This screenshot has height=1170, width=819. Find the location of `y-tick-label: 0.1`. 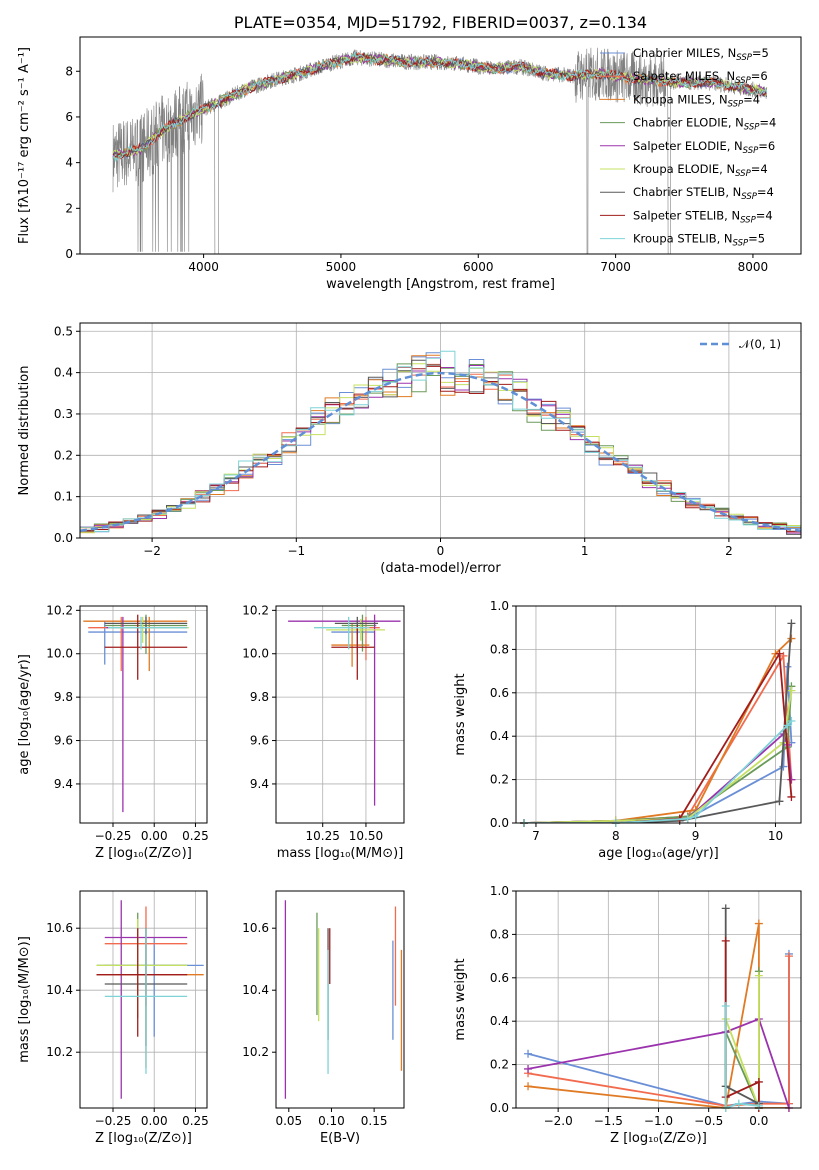

y-tick-label: 0.1 is located at coordinates (63, 497).